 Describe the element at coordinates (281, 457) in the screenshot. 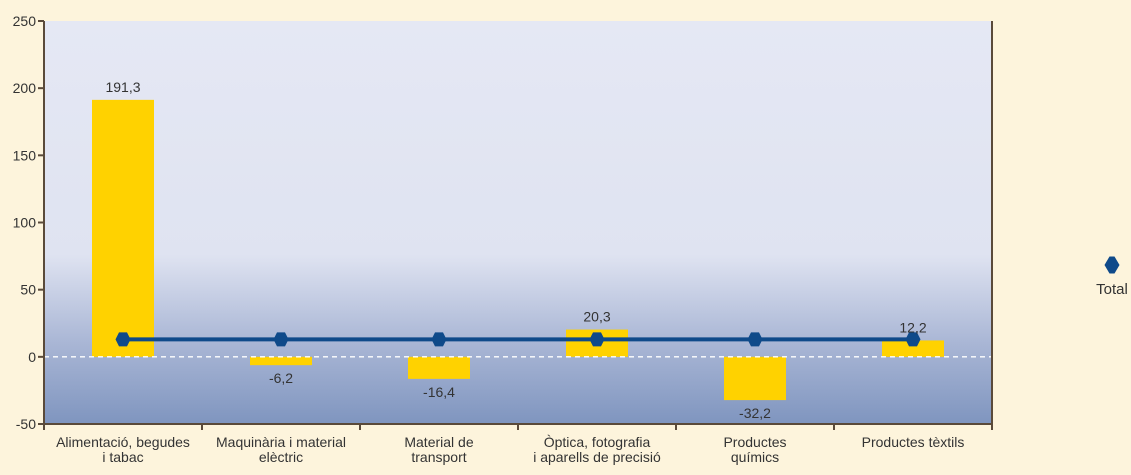

I see `category-label-1-1: elèctric` at that location.